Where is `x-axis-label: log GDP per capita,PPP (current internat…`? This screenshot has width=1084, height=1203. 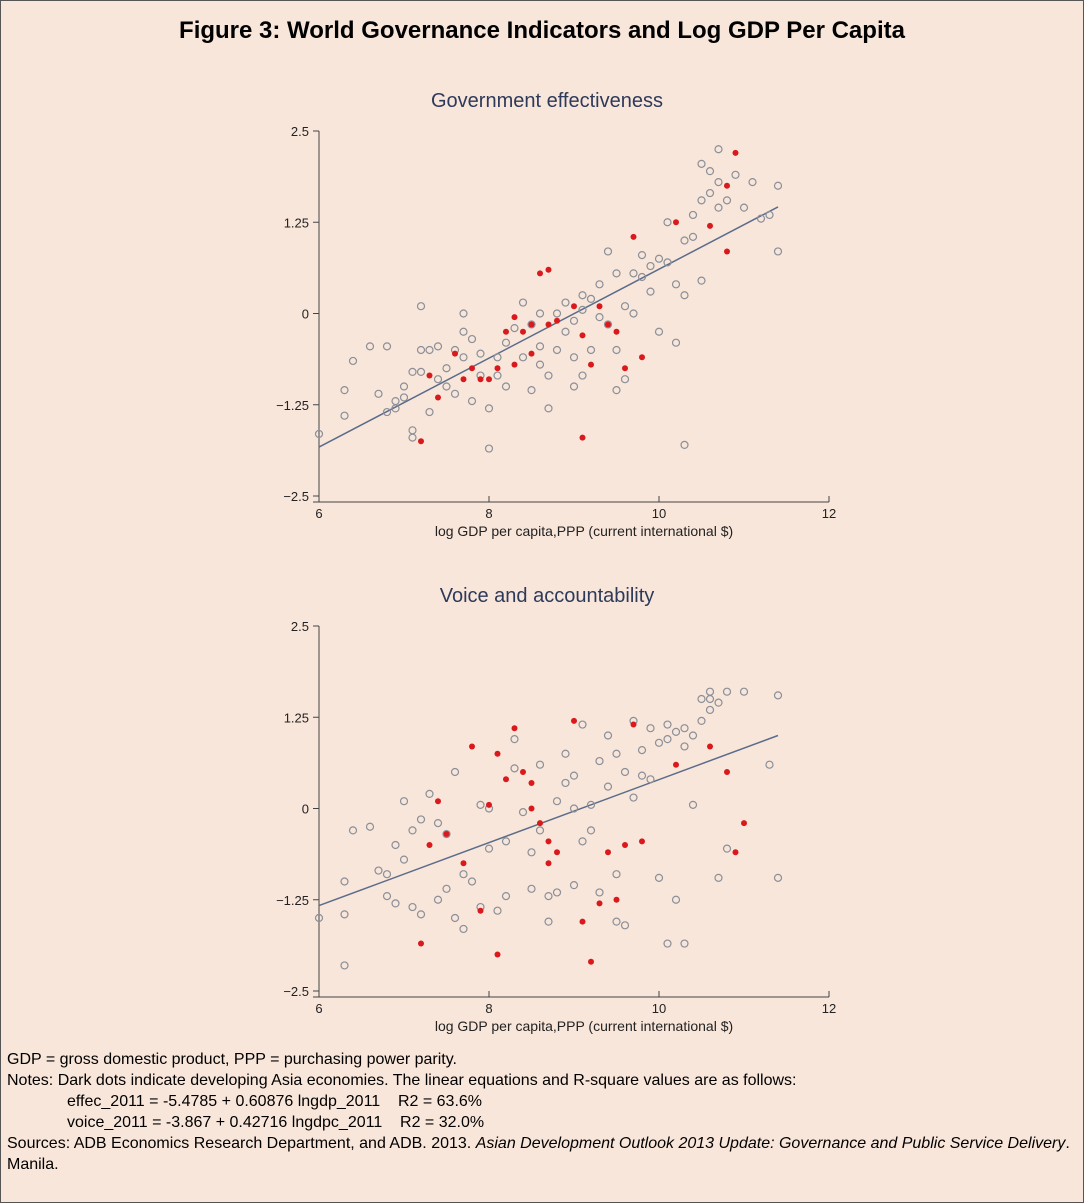 x-axis-label: log GDP per capita,PPP (current internat… is located at coordinates (584, 1026).